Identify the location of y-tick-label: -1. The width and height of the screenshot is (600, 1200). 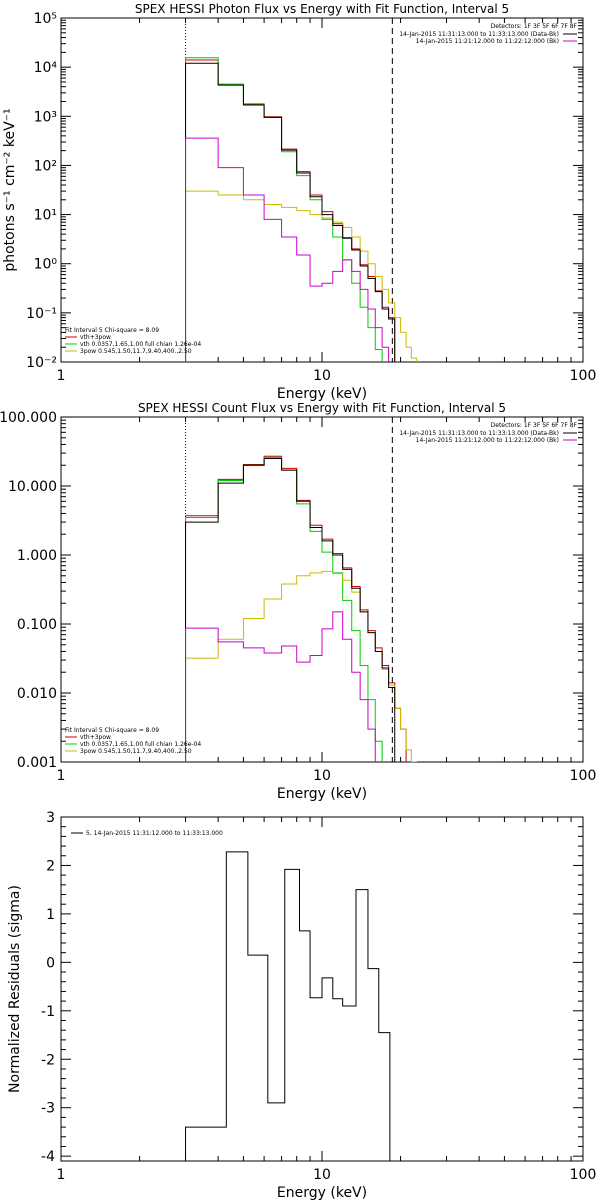
(48, 1012).